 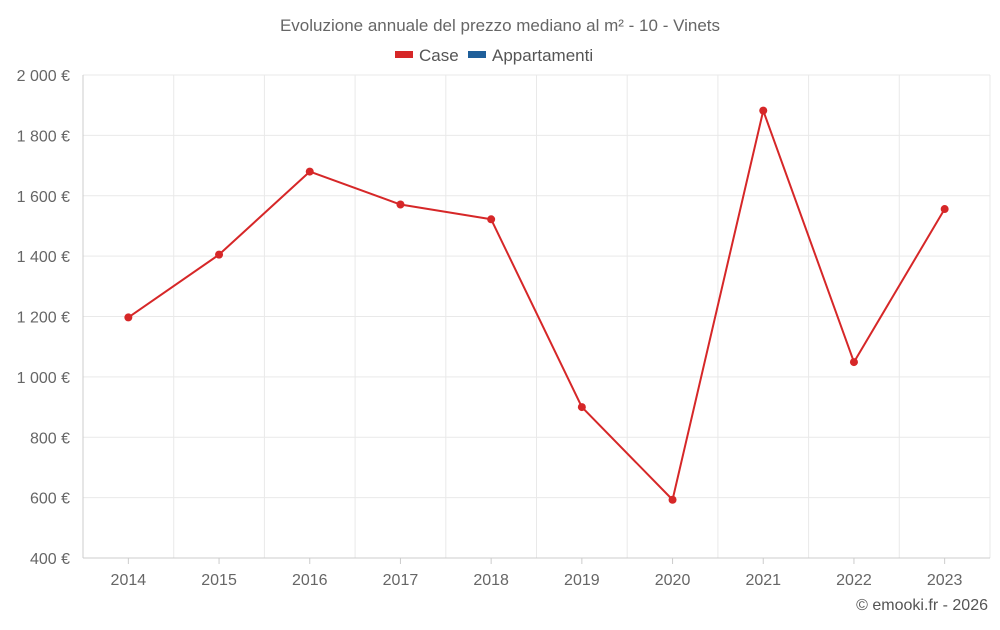 I want to click on x-tick-label: 2022, so click(x=854, y=580).